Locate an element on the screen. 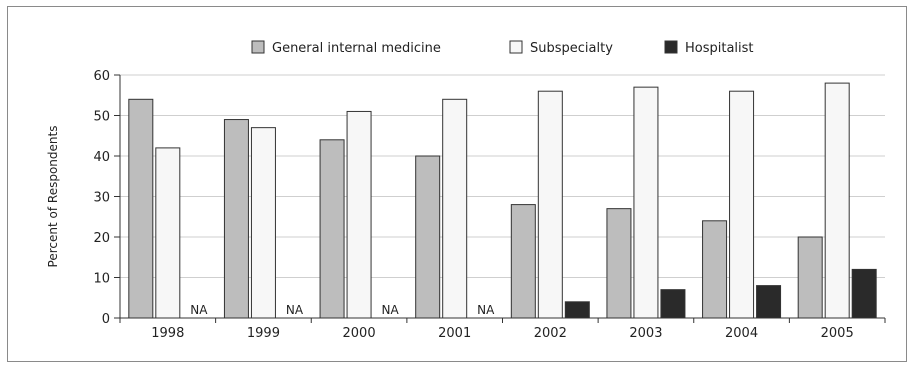 Image resolution: width=917 pixels, height=367 pixels. x-tick-label: 1998 is located at coordinates (167, 333).